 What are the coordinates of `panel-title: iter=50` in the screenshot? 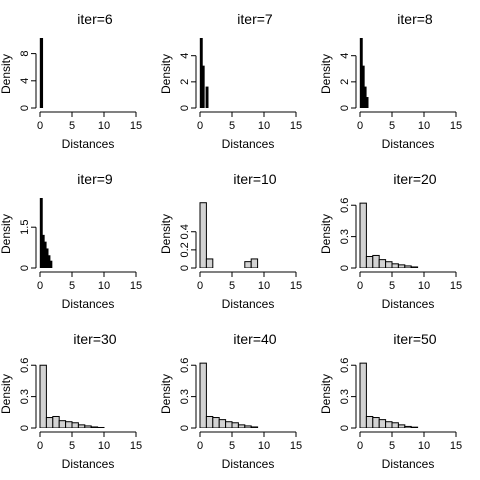 It's located at (414, 339).